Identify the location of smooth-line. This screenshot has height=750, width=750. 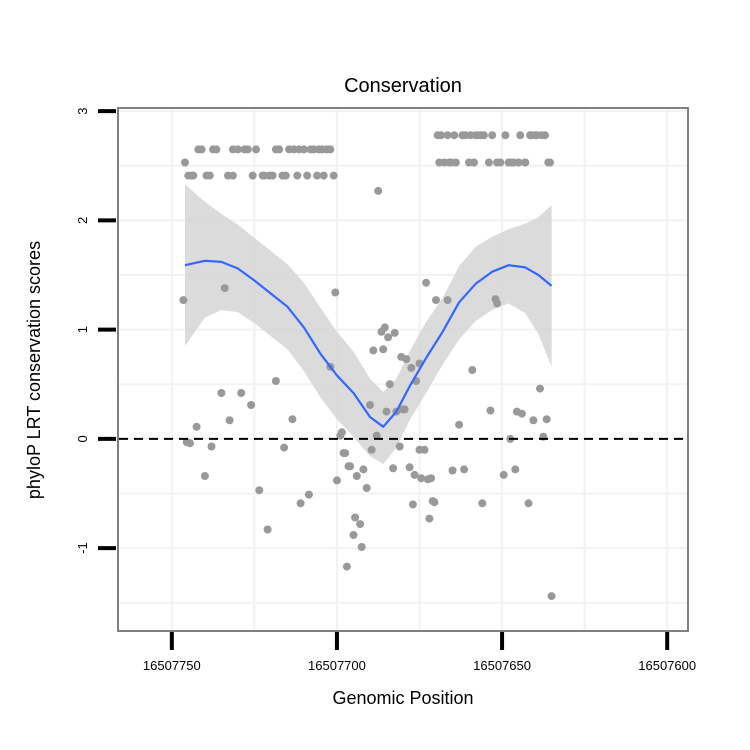
(368, 343).